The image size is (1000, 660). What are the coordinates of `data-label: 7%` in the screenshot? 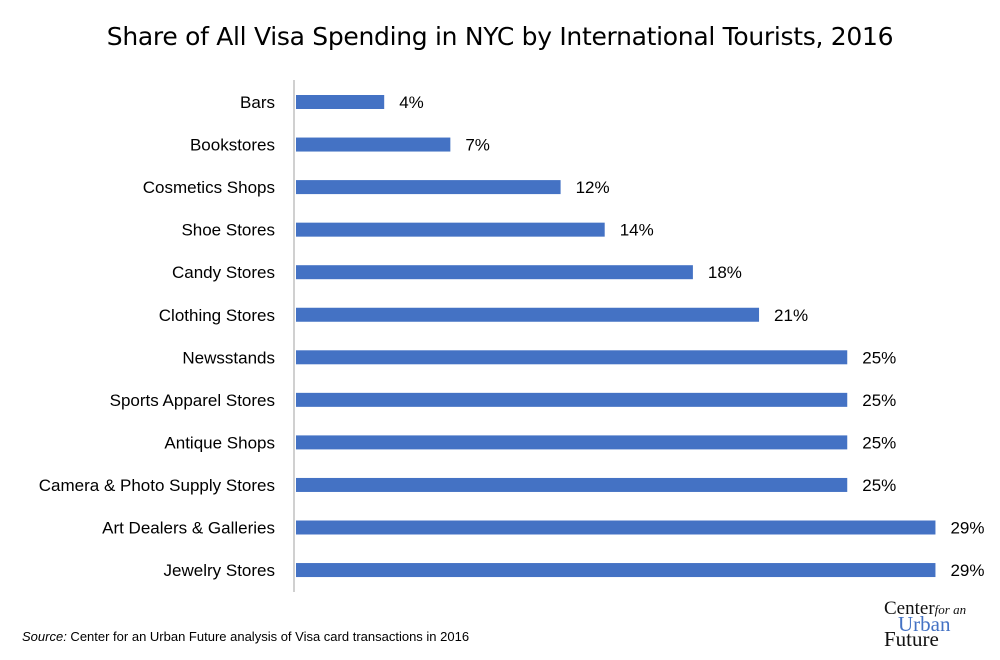 It's located at (477, 145).